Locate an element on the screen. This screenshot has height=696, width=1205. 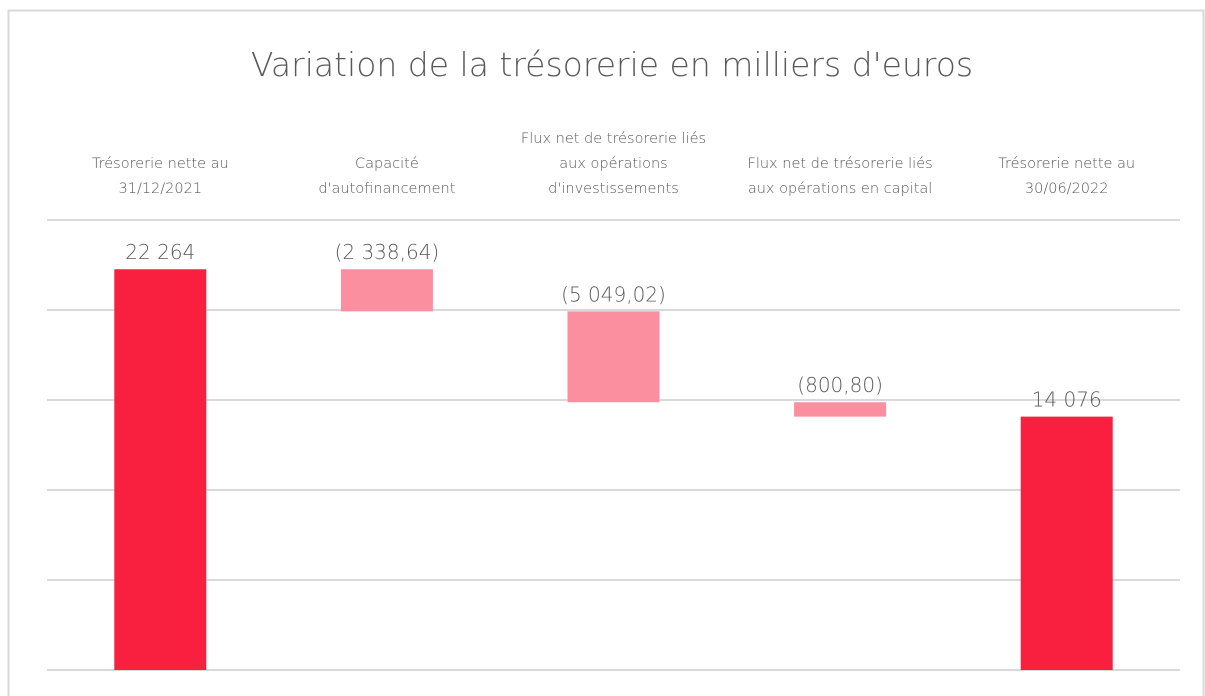
value-label: 14 076 is located at coordinates (1067, 400).